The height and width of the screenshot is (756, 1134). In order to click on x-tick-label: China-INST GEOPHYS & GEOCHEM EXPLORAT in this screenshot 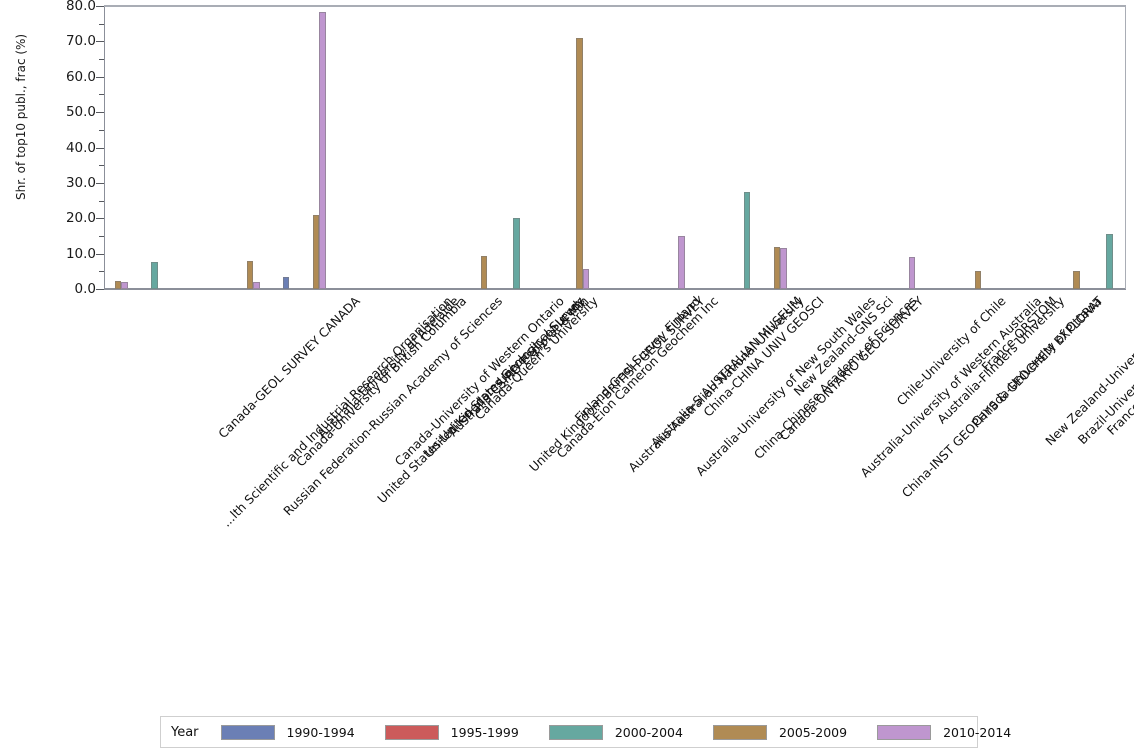, I will do `click(1002, 397)`.